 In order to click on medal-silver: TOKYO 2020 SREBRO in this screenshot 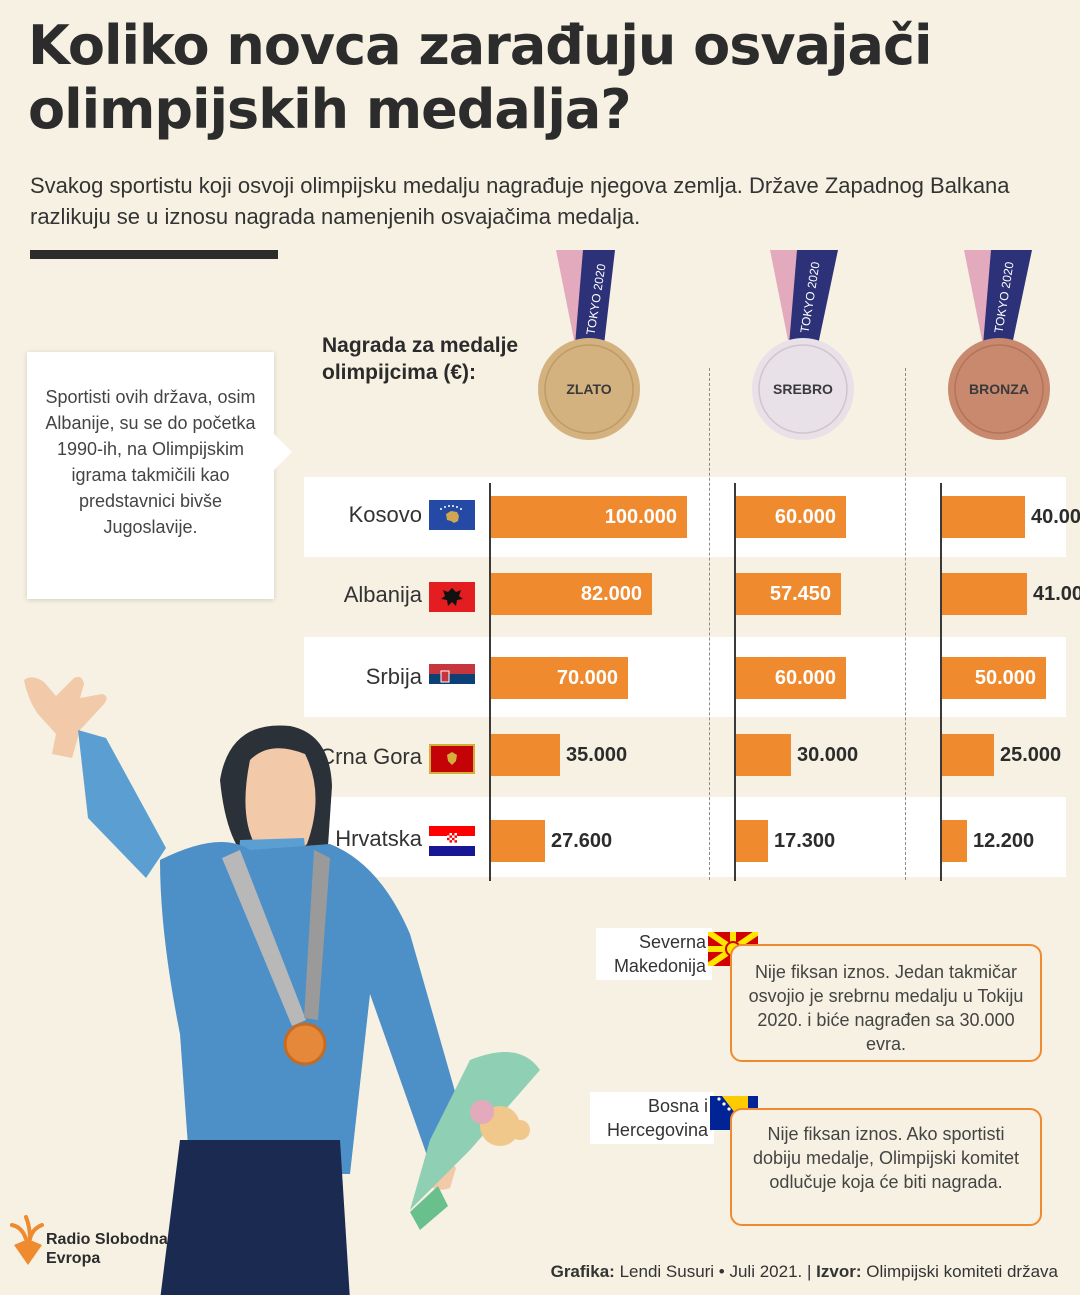, I will do `click(803, 345)`.